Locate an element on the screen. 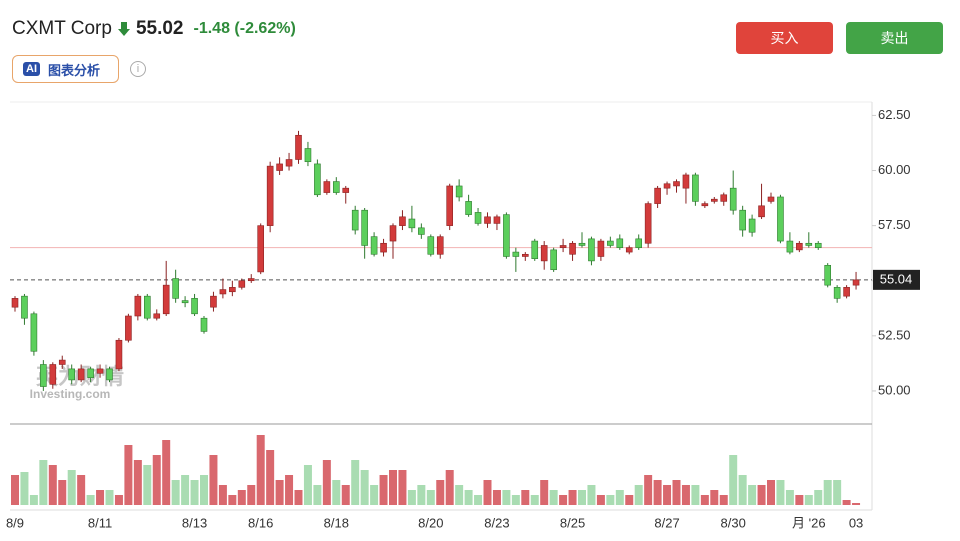 This screenshot has height=541, width=960. watermark-en: Investing.com is located at coordinates (70, 394).